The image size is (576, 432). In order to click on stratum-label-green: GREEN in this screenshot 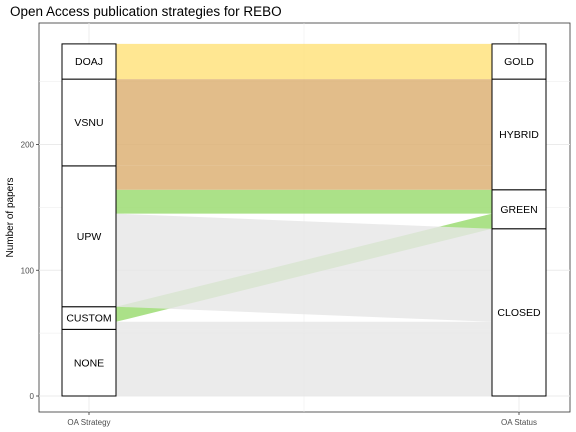, I will do `click(518, 210)`.